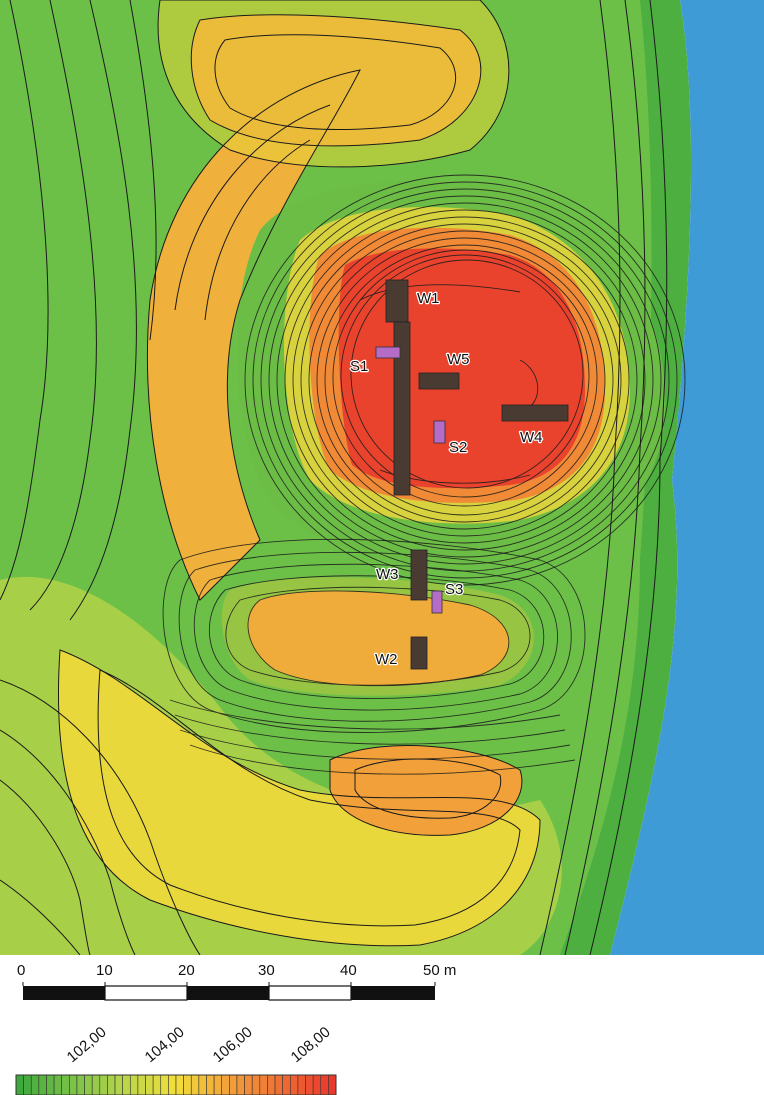 This screenshot has height=1095, width=764. Describe the element at coordinates (359, 366) in the screenshot. I see `label-s1: S1` at that location.